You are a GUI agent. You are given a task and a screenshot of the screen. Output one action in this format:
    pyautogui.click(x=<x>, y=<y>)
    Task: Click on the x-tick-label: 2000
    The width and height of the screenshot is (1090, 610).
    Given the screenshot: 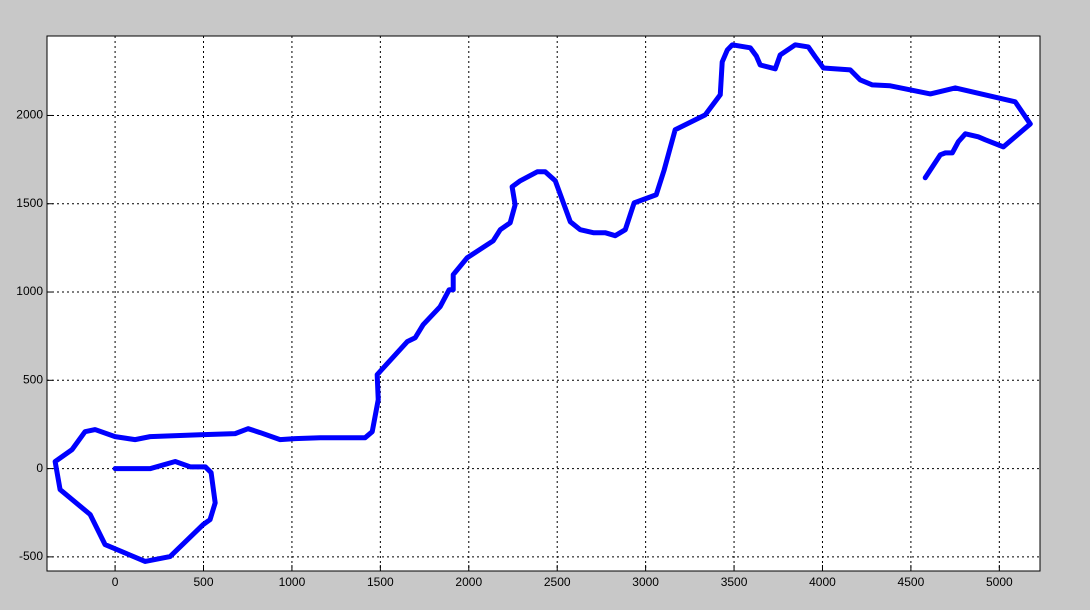 What is the action you would take?
    pyautogui.click(x=468, y=582)
    